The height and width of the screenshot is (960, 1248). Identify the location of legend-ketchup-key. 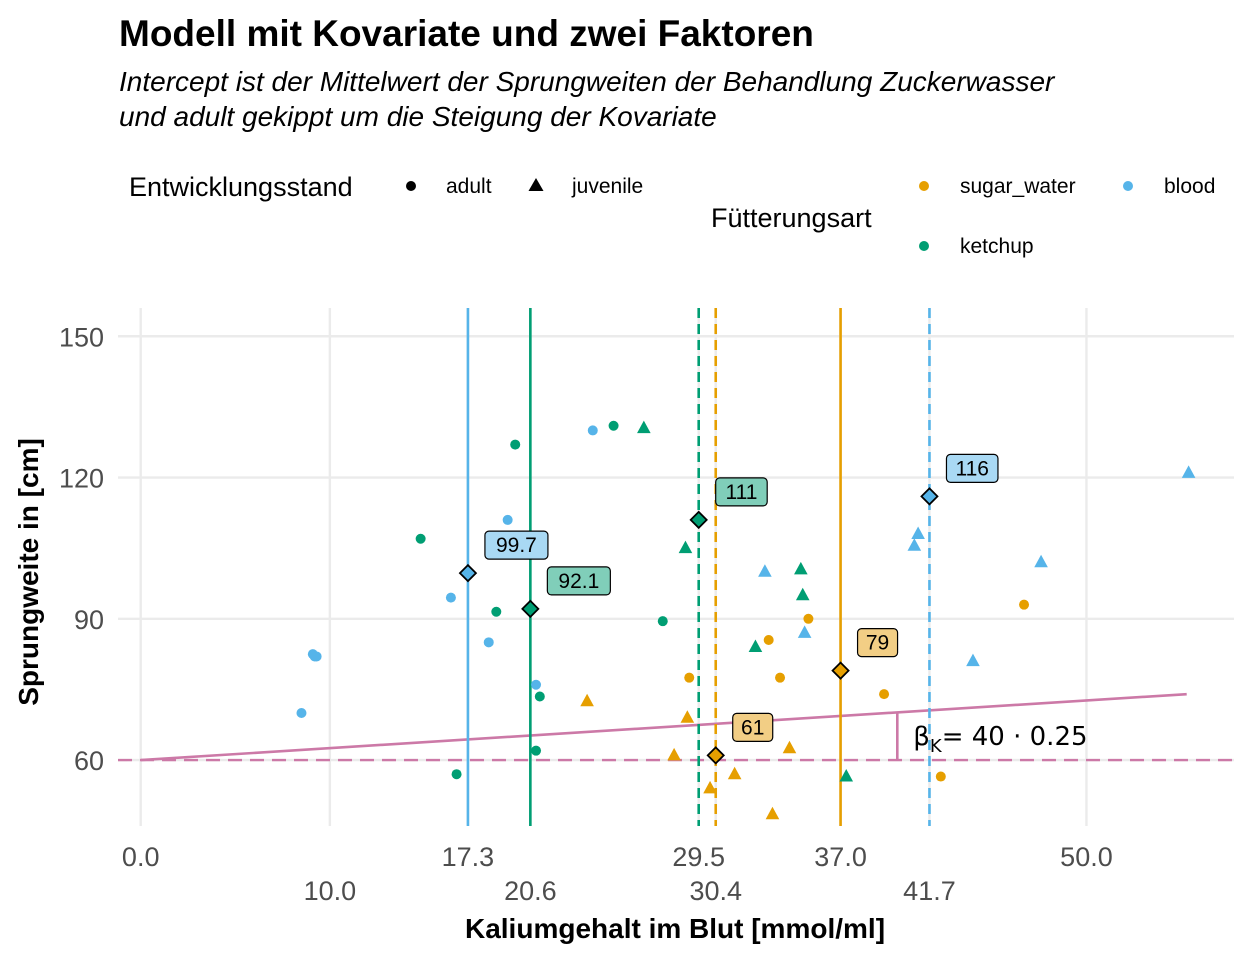
(924, 246).